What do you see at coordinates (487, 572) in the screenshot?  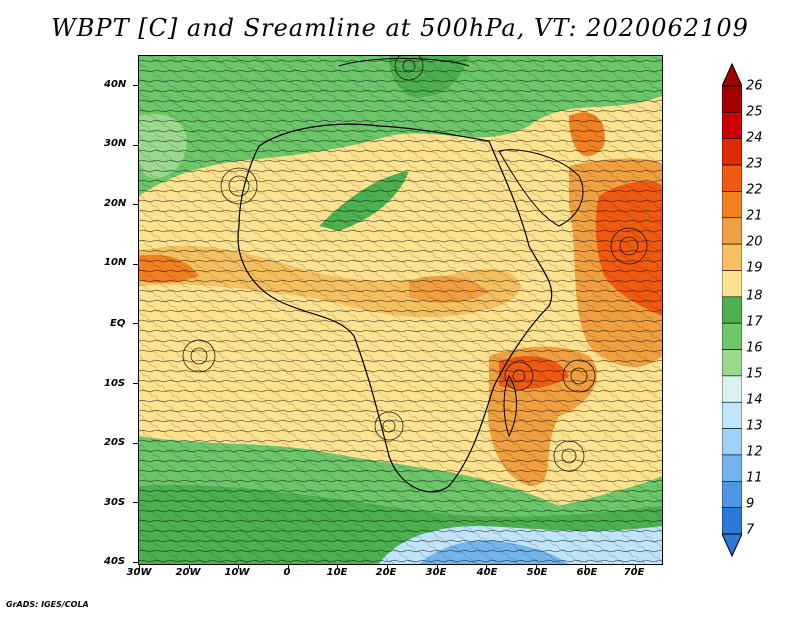 I see `lon-label-40e: 40E` at bounding box center [487, 572].